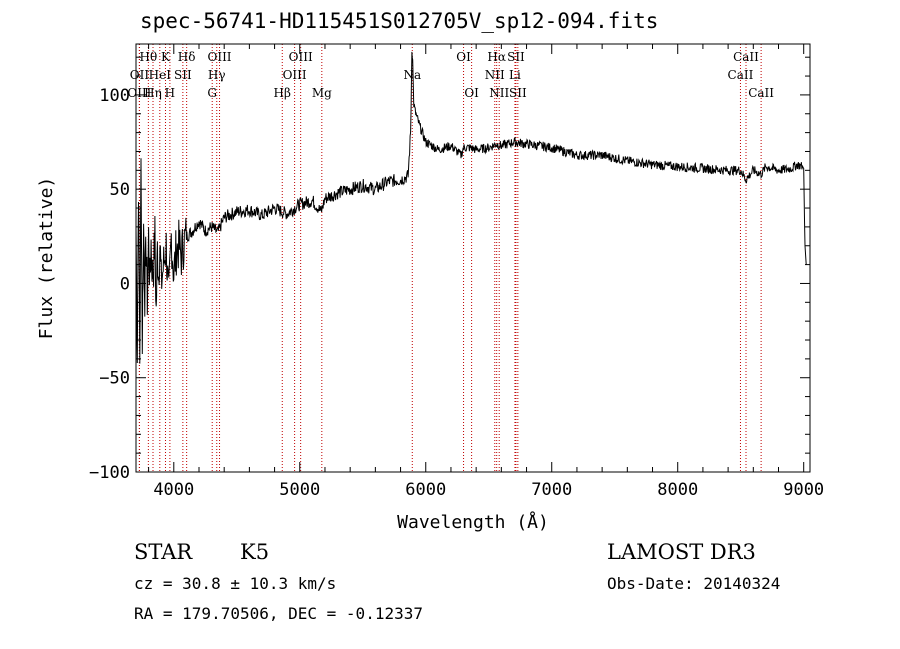 This screenshot has width=900, height=649. What do you see at coordinates (516, 57) in the screenshot?
I see `line-label-20: SII` at bounding box center [516, 57].